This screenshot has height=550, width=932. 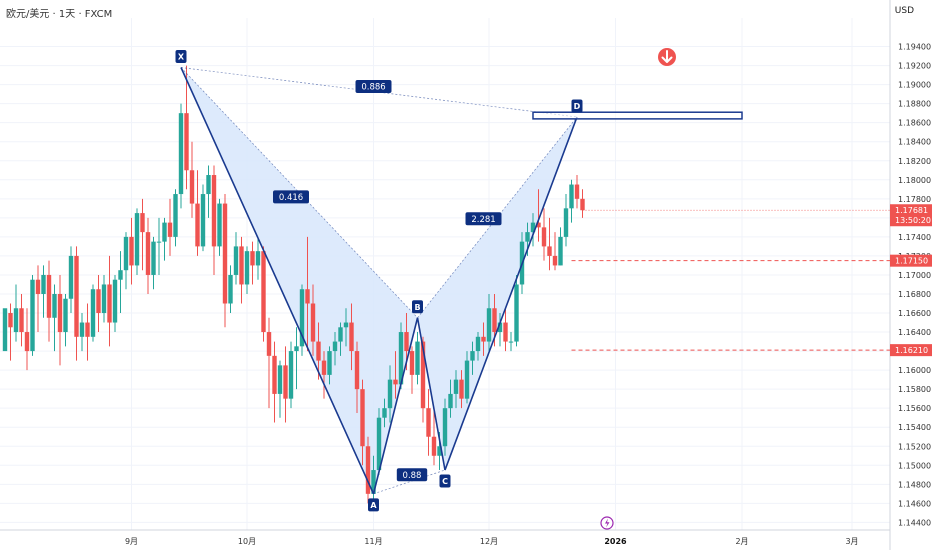 I want to click on bar-countdown-label: 13:50:20, so click(x=913, y=220).